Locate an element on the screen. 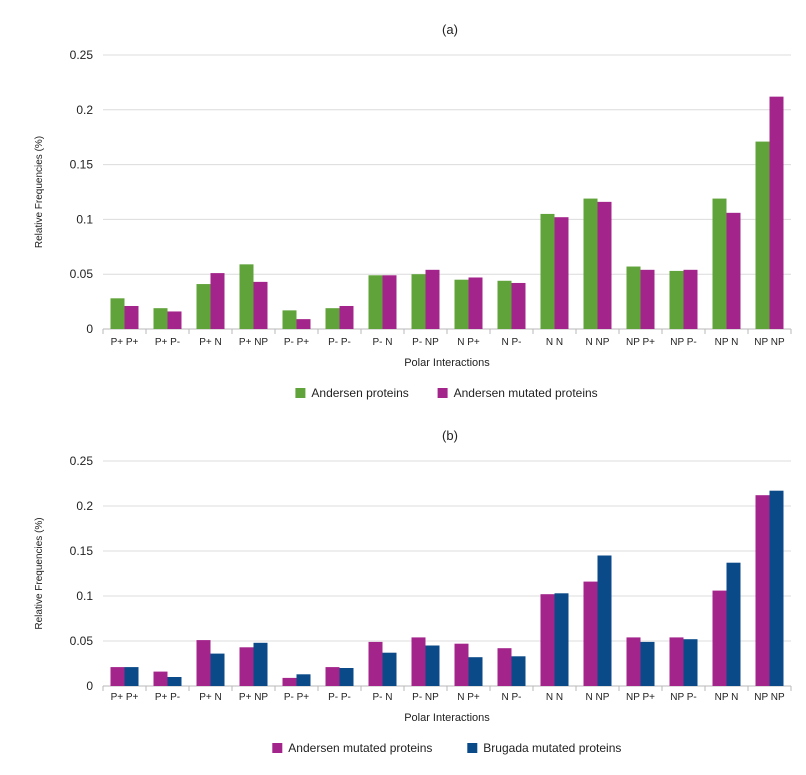 Image resolution: width=806 pixels, height=775 pixels. chart-a-y-axis-label: Relative Frequencies (%) is located at coordinates (39, 192).